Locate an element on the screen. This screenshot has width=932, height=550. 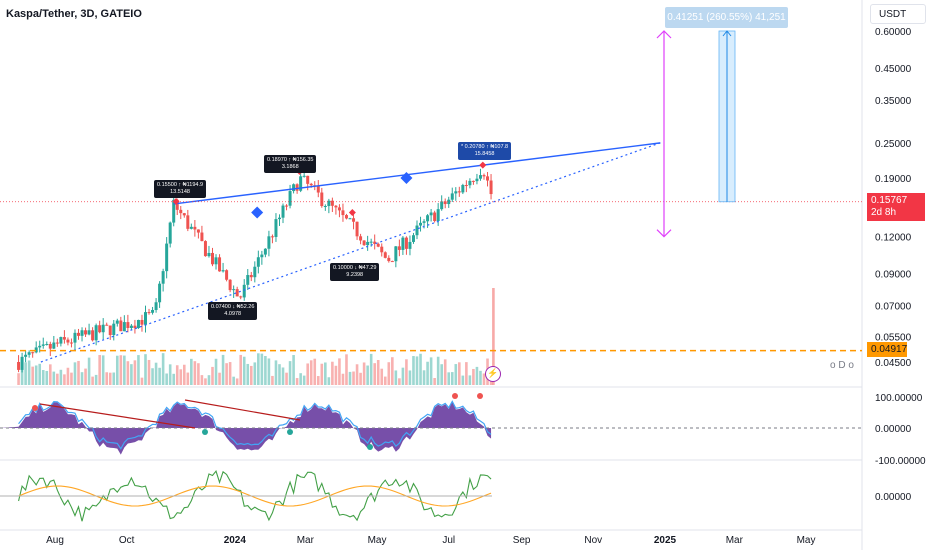
price-tick-label: 0.07000 is located at coordinates (893, 307).